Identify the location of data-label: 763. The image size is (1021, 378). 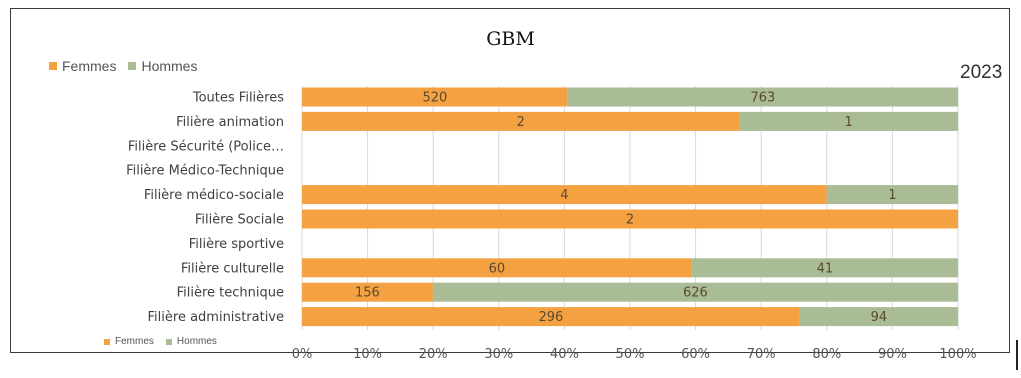
(763, 98).